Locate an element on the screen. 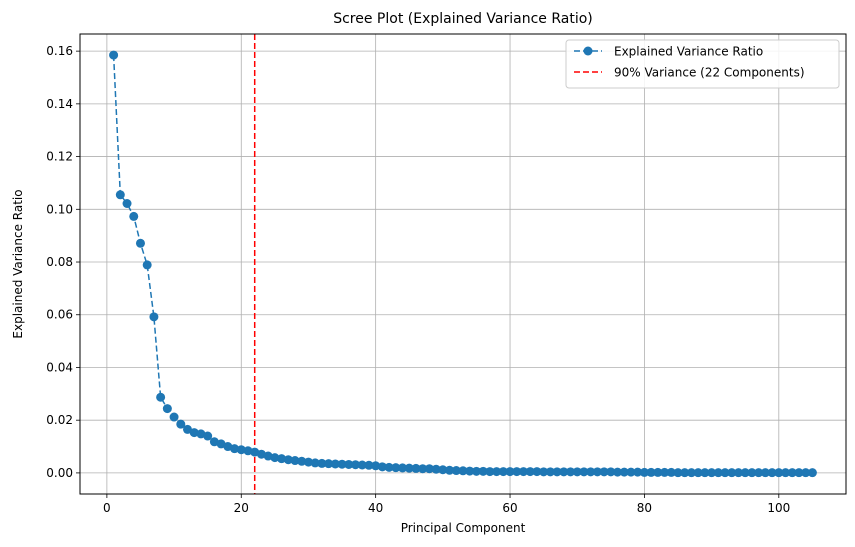 This screenshot has height=547, width=855. x-tick-label: 0 is located at coordinates (107, 508).